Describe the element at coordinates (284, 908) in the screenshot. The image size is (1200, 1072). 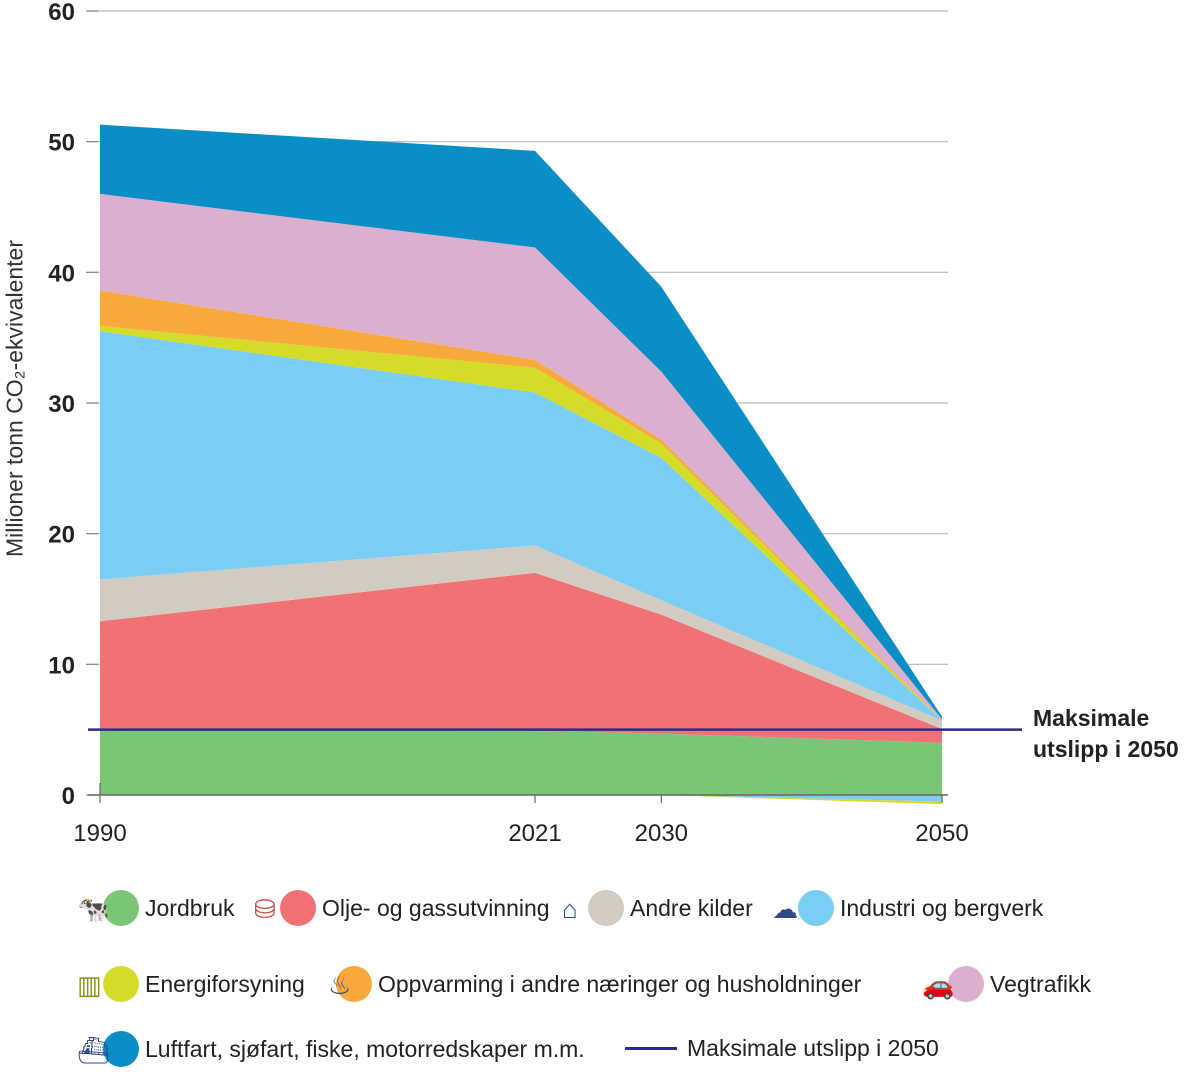
I see `oil-barrel-icon: ⛁` at that location.